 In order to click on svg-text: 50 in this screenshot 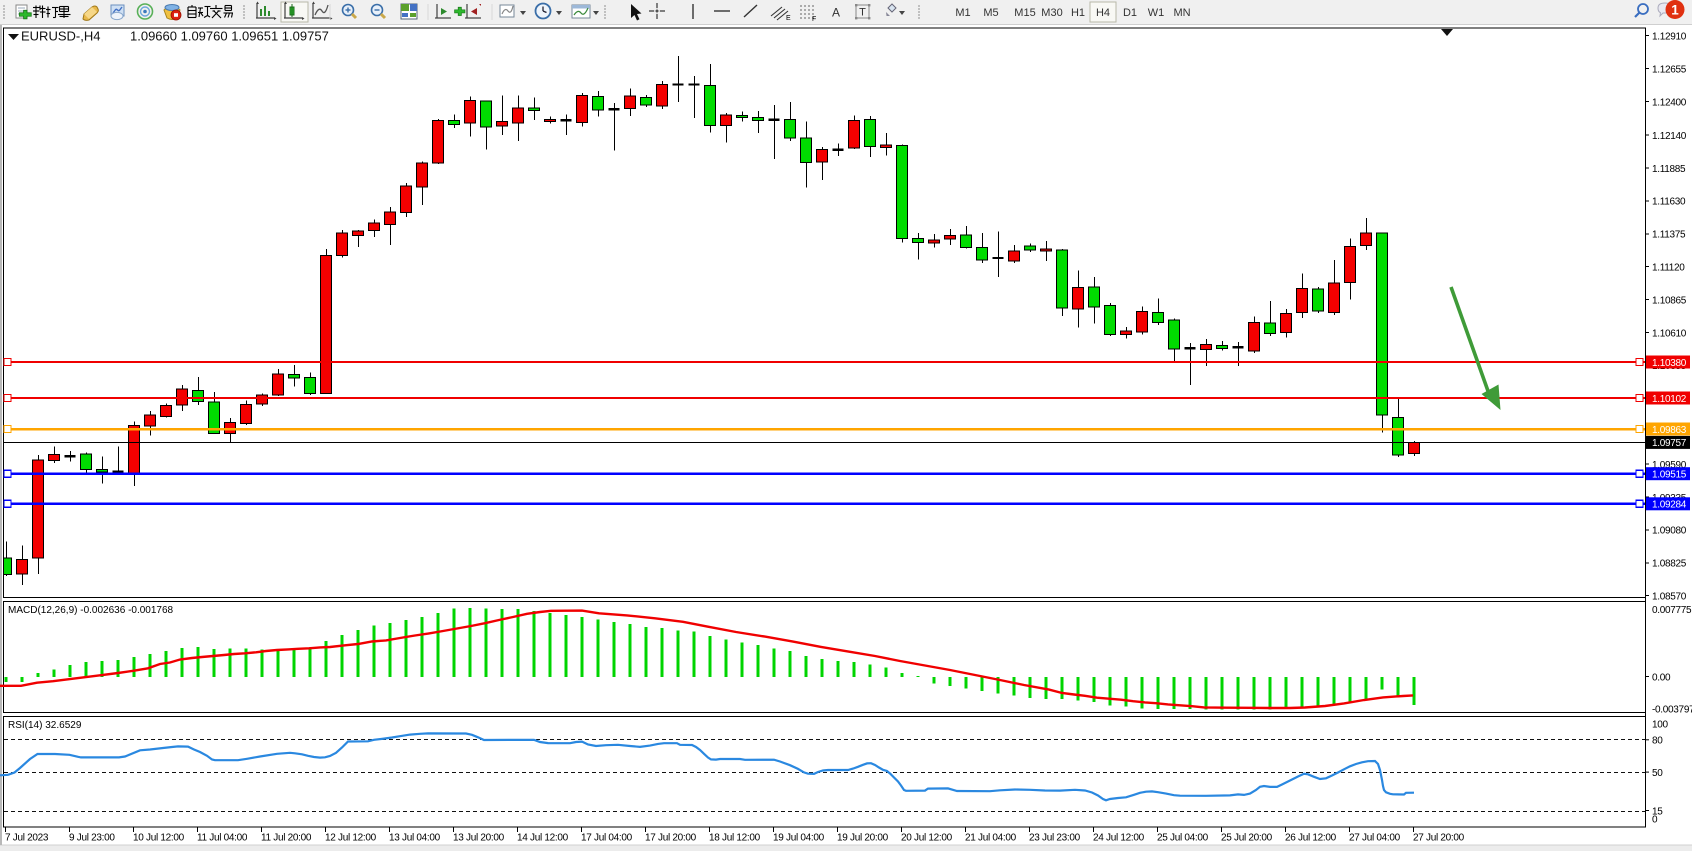, I will do `click(1657, 773)`.